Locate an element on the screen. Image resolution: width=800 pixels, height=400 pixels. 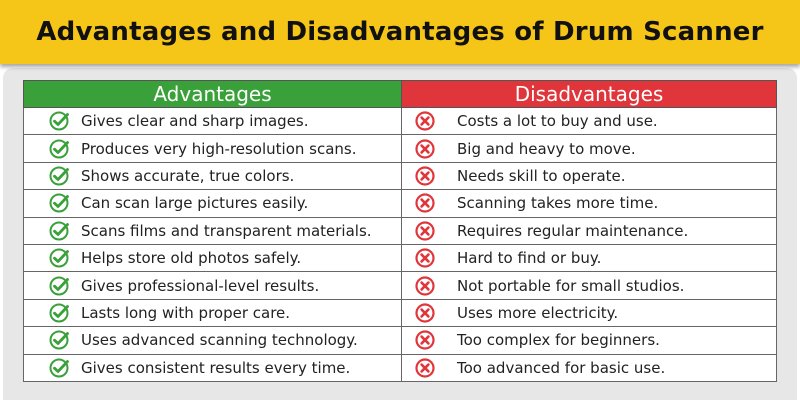
advantage-text: Scans films and transparent materials. is located at coordinates (226, 230).